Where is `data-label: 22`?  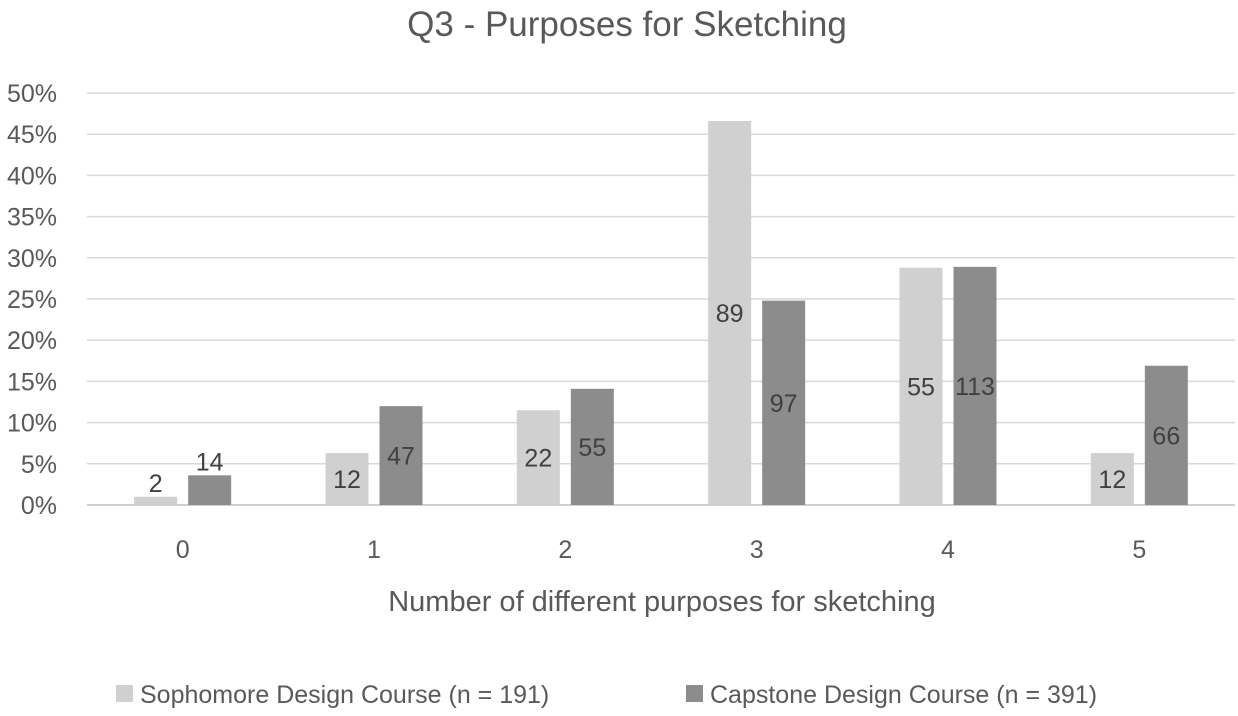 data-label: 22 is located at coordinates (538, 459).